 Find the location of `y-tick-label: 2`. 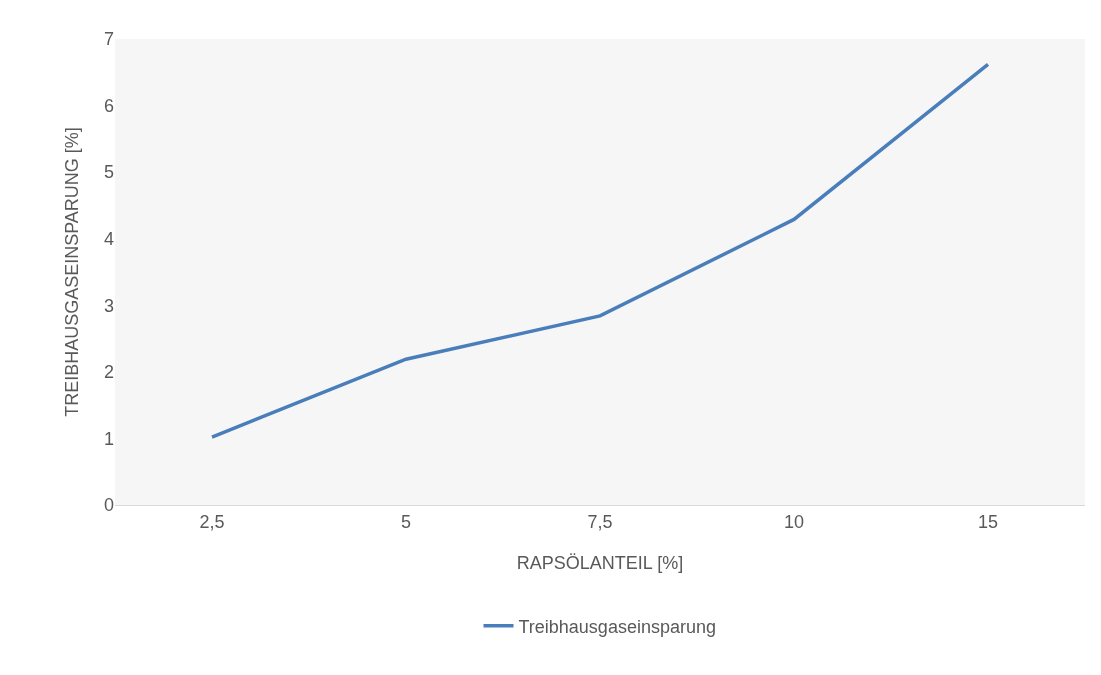

y-tick-label: 2 is located at coordinates (108, 372).